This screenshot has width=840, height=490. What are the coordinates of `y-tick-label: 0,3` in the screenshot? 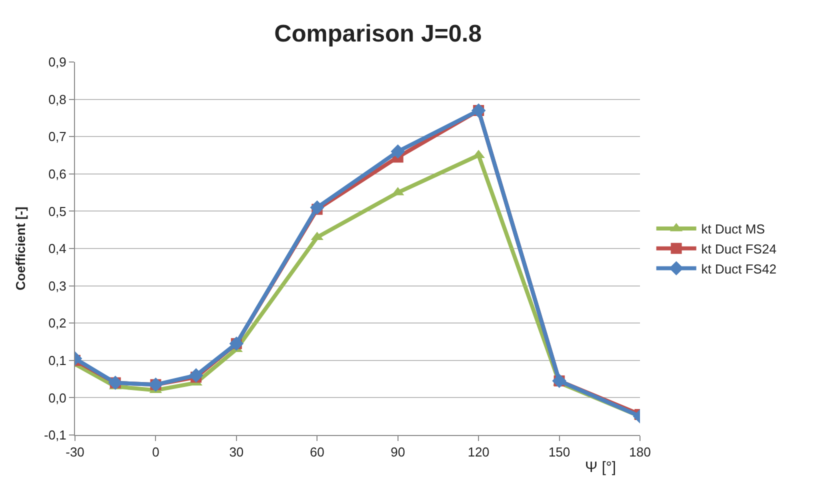 It's located at (57, 286).